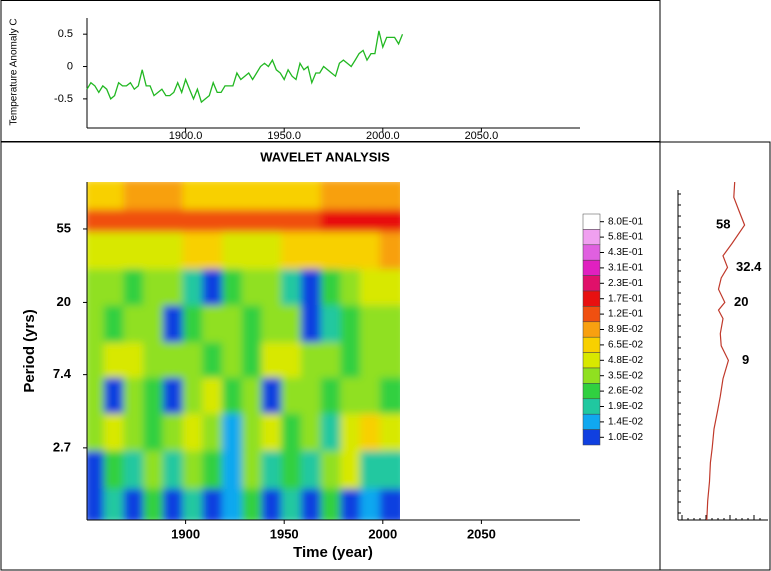 This screenshot has height=571, width=771. What do you see at coordinates (726, 351) in the screenshot?
I see `spectrum-line` at bounding box center [726, 351].